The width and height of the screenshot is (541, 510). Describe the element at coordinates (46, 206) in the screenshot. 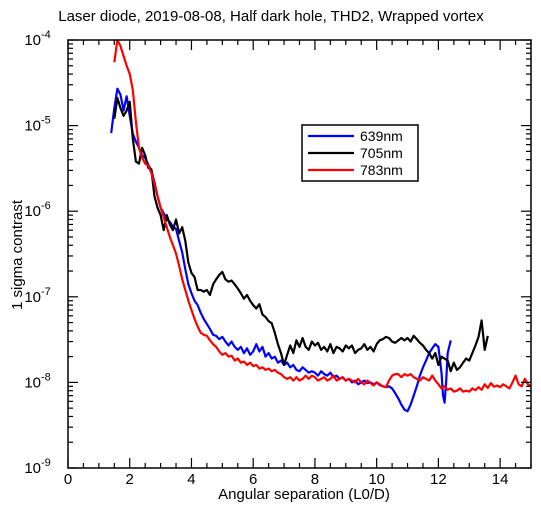

I see `y-tick-label-exponent: -6` at that location.